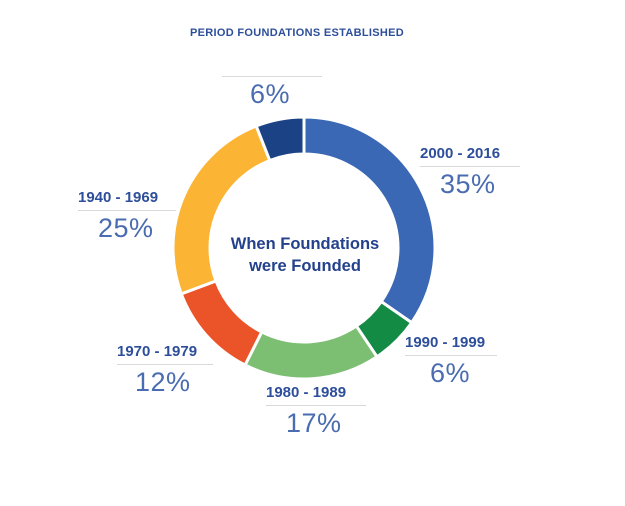 The width and height of the screenshot is (625, 506). What do you see at coordinates (445, 342) in the screenshot?
I see `category-label: 1990 - 1999` at bounding box center [445, 342].